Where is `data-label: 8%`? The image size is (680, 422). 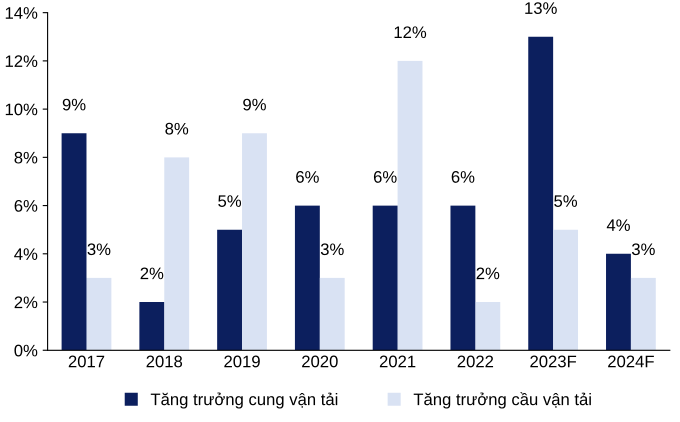 data-label: 8% is located at coordinates (176, 128).